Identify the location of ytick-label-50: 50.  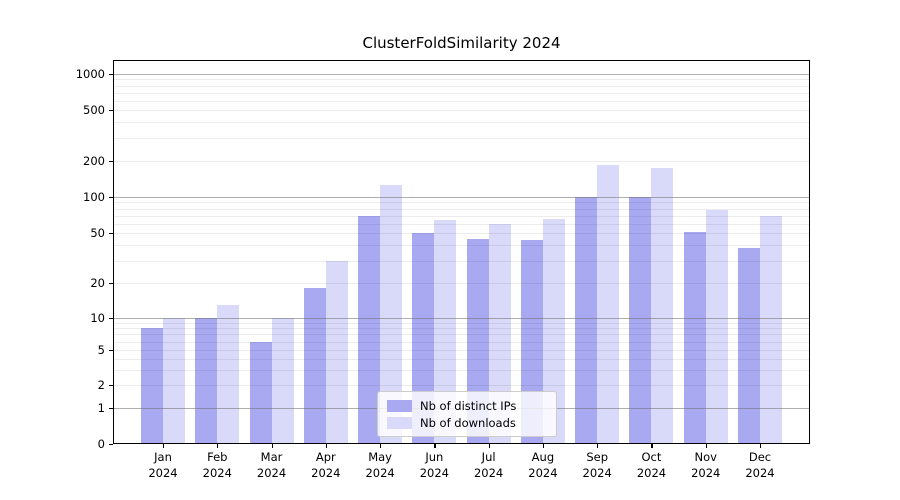
(97, 233).